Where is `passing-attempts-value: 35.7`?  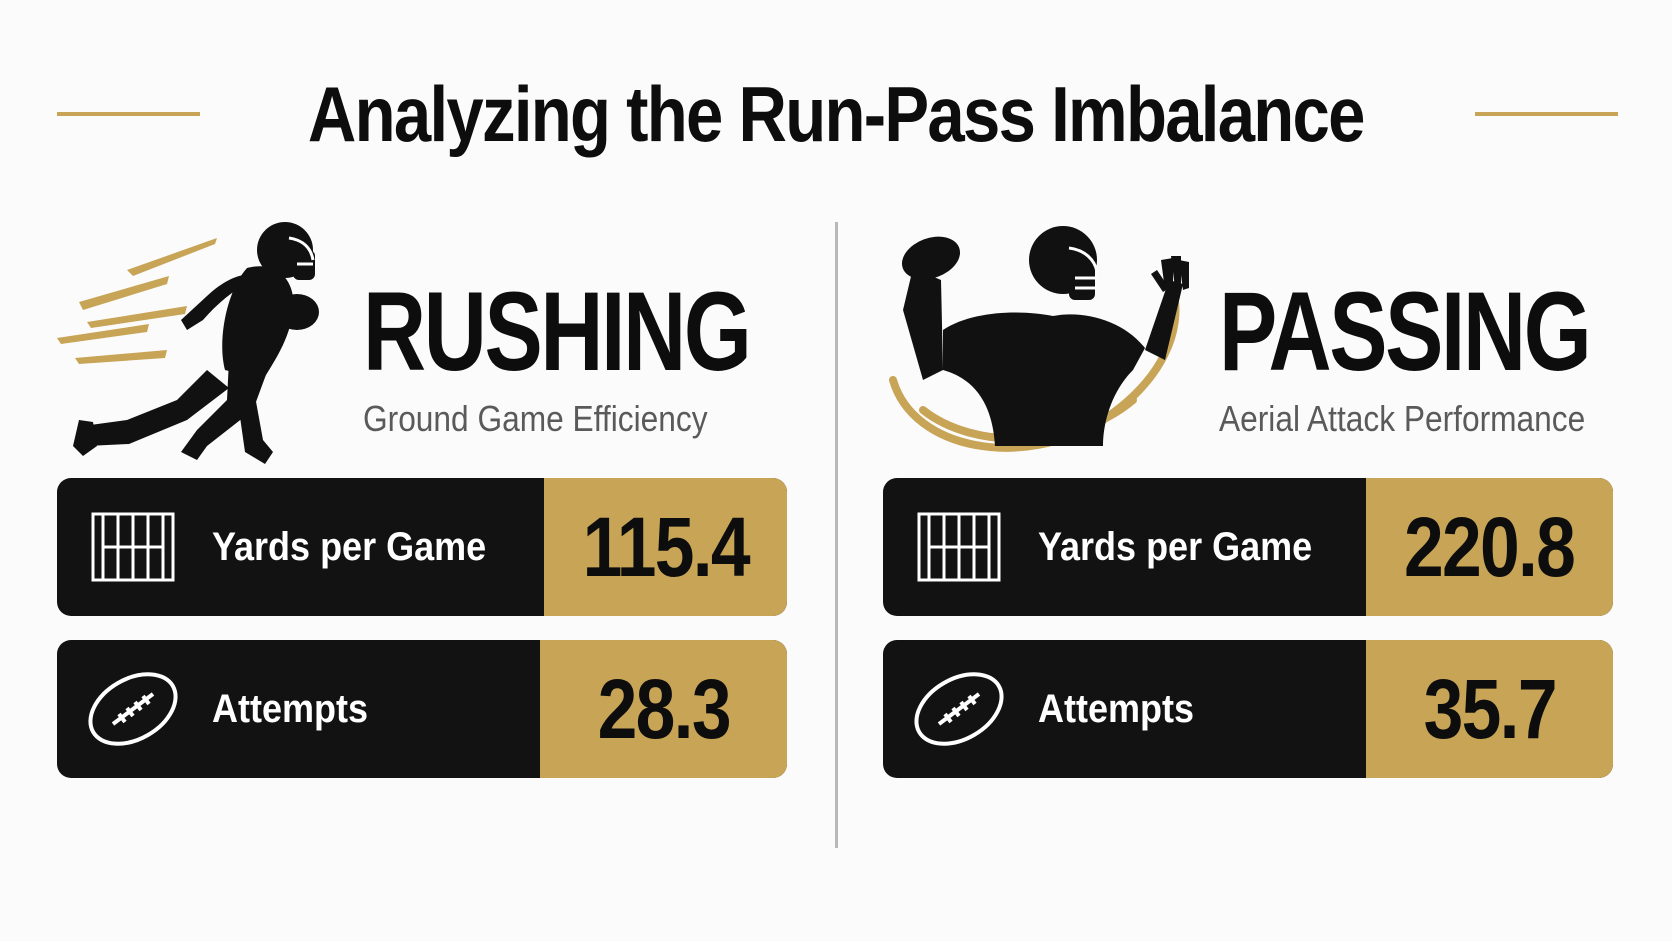
passing-attempts-value: 35.7 is located at coordinates (1490, 708).